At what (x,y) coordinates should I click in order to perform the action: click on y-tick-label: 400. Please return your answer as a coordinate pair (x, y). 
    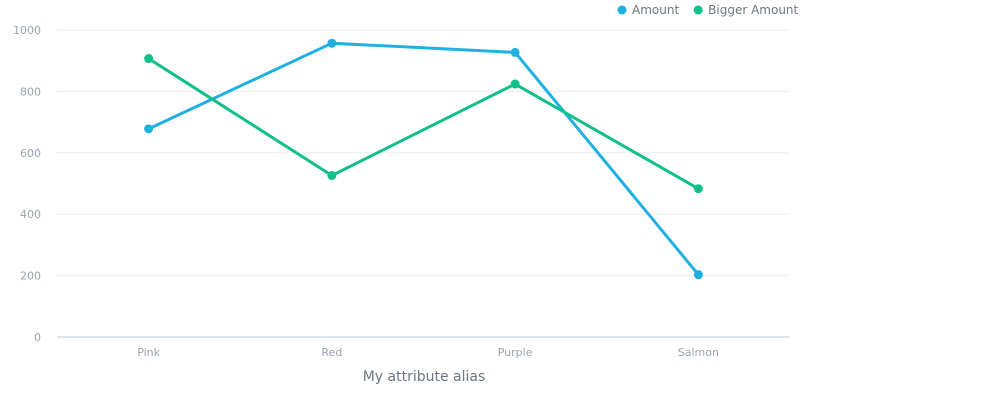
    Looking at the image, I should click on (30, 214).